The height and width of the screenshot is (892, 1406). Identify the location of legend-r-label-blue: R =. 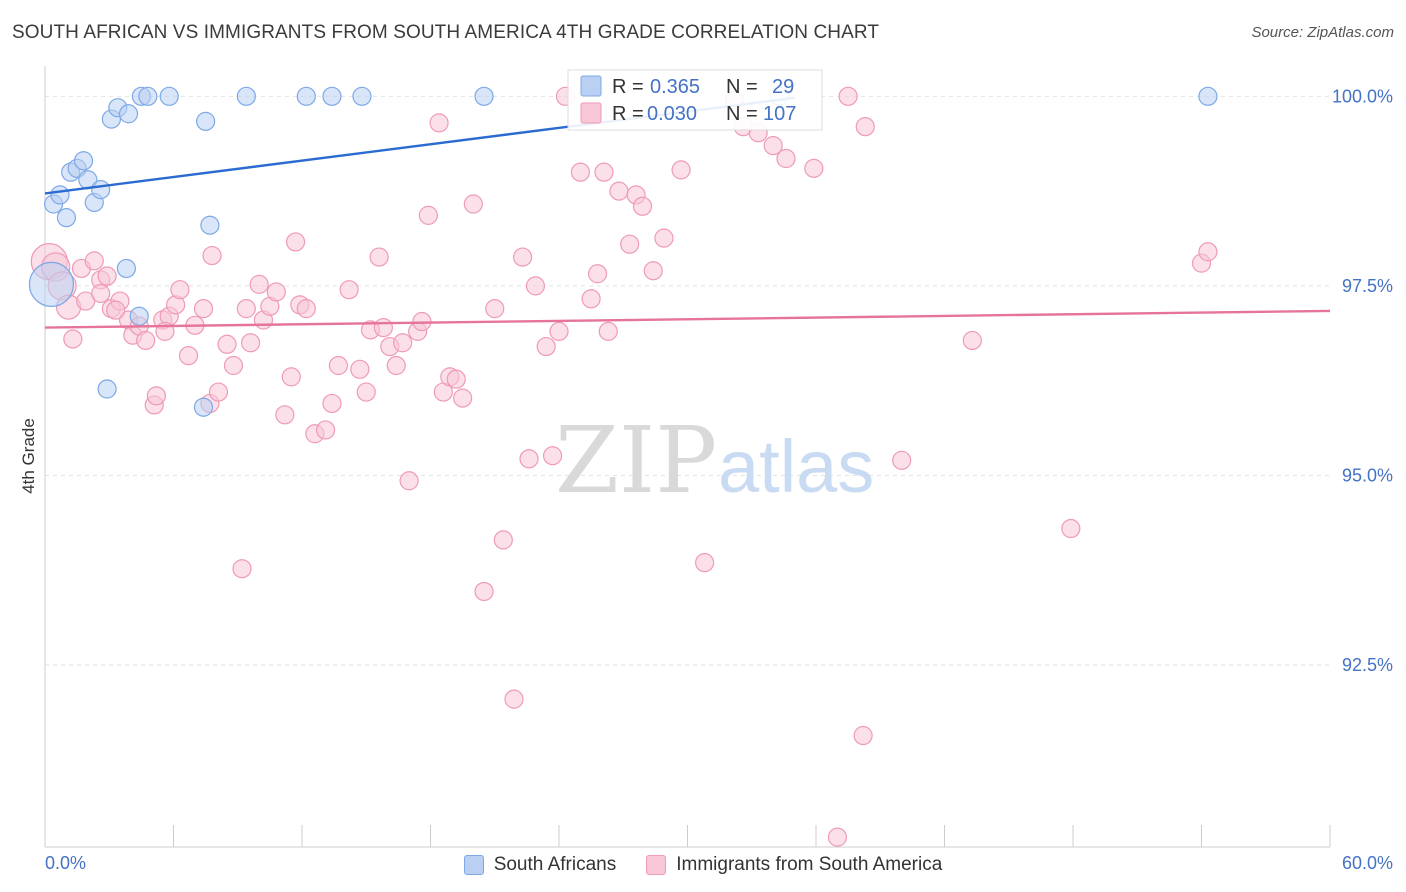
(628, 87).